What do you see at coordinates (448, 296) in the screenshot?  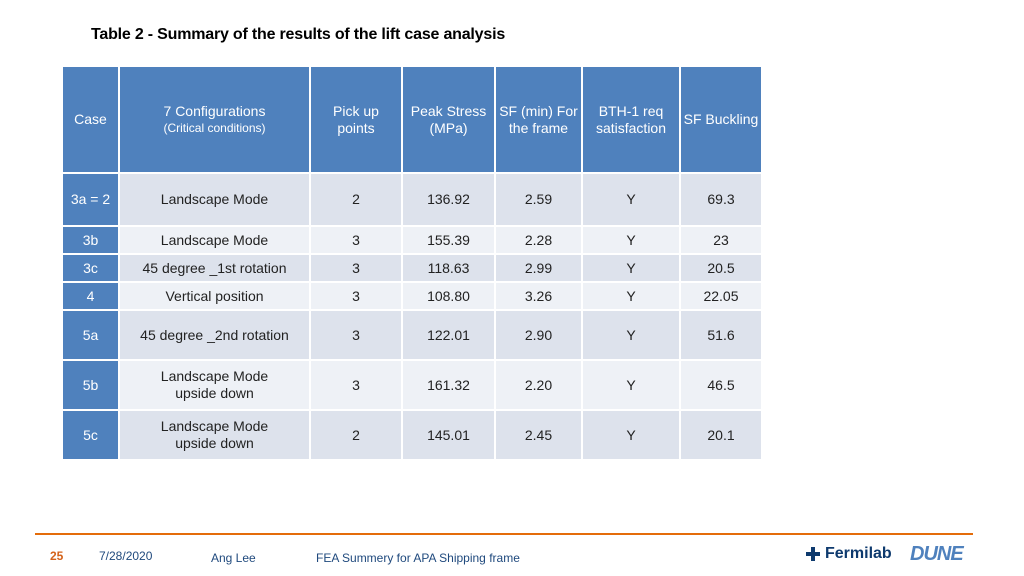 I see `stress-cell: 108.80` at bounding box center [448, 296].